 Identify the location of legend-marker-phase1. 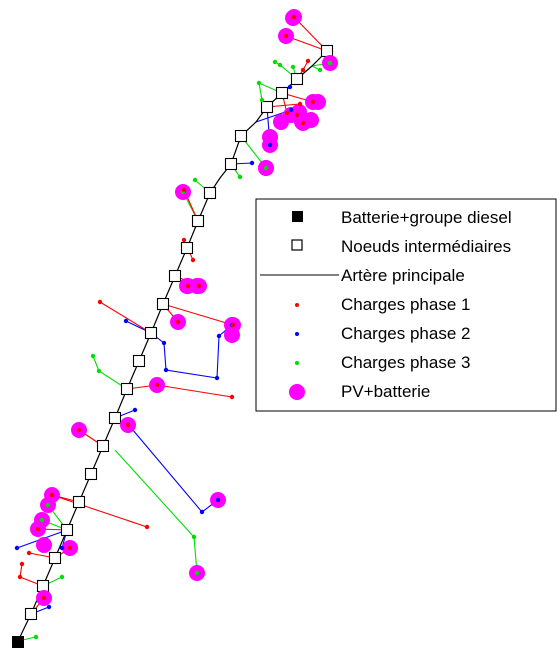
(297, 305).